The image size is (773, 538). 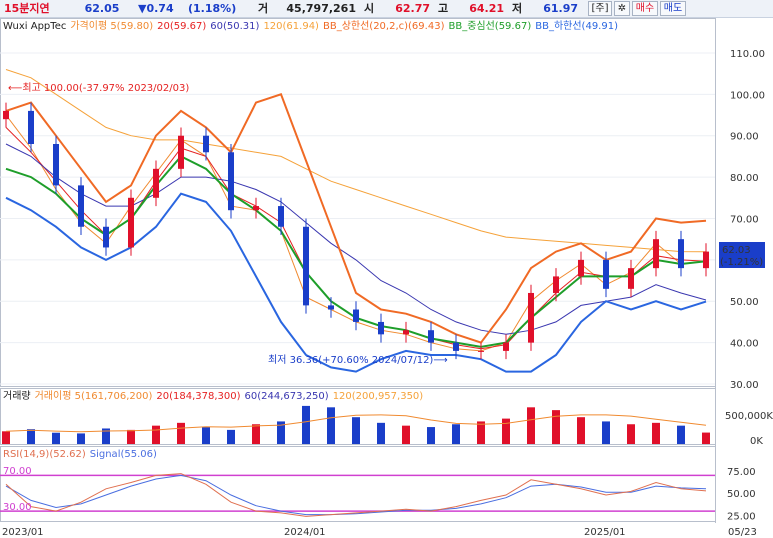 I want to click on price-legend-item-1: 가격이평 5(59.80), so click(x=111, y=25).